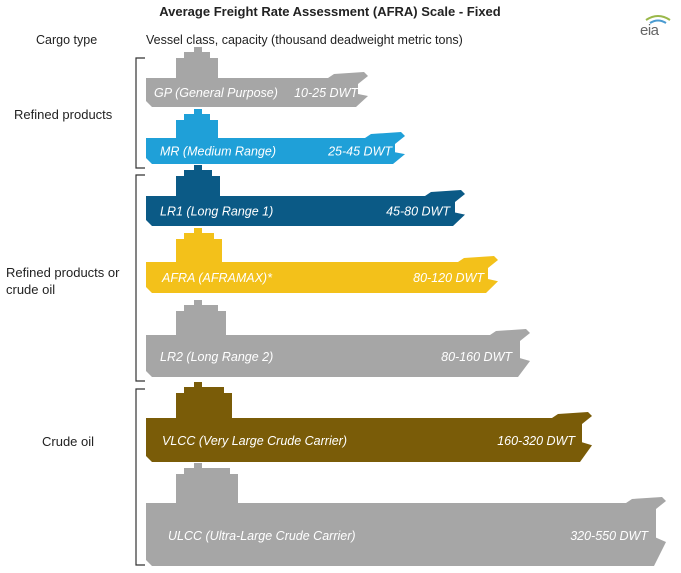 The image size is (681, 573). Describe the element at coordinates (140, 113) in the screenshot. I see `bracket-refined-products` at that location.